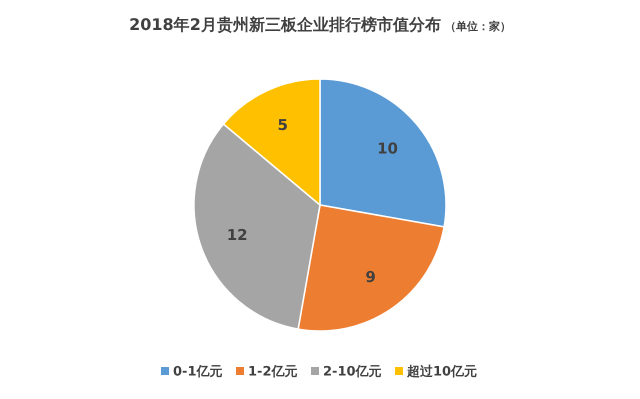 The width and height of the screenshot is (640, 399). What do you see at coordinates (285, 24) in the screenshot?
I see `chart-title: 2018年2月贵州新三板企业排行榜市值分布` at bounding box center [285, 24].